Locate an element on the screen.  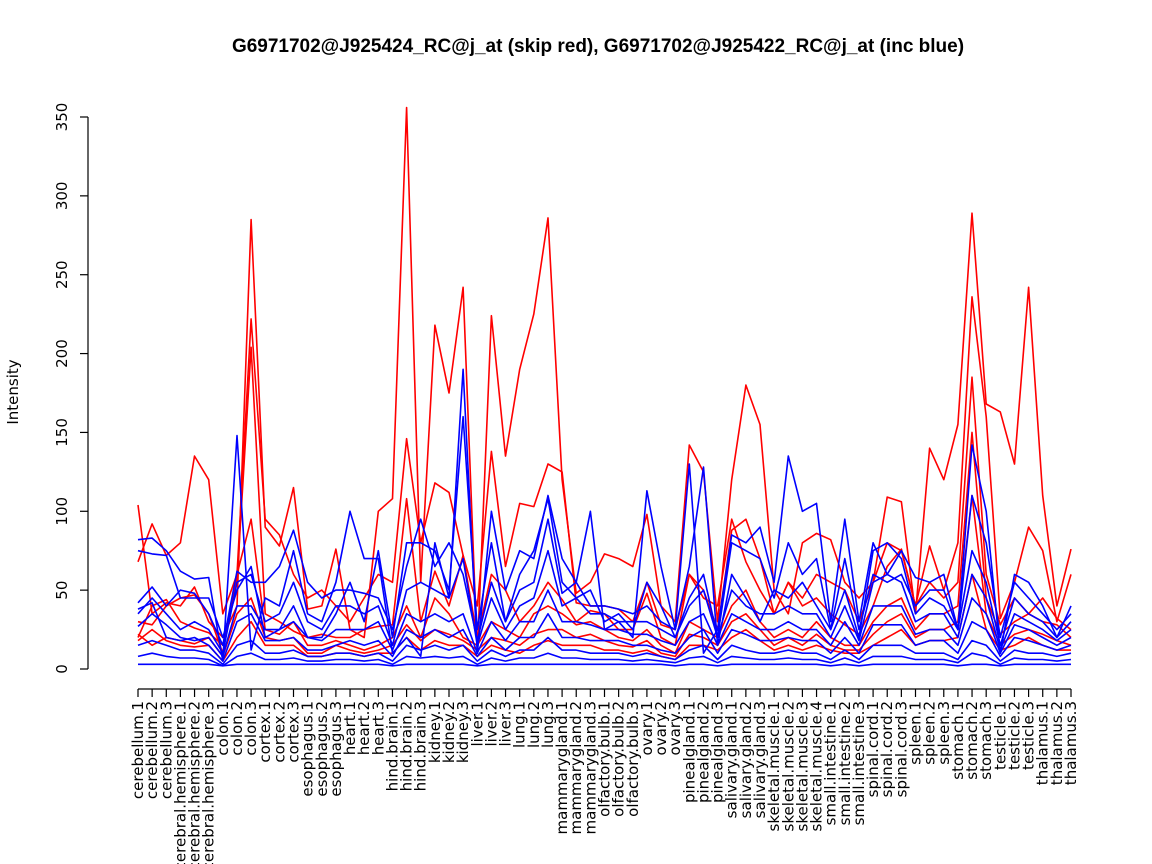
x-tick-label: spleen.3 is located at coordinates (944, 733).